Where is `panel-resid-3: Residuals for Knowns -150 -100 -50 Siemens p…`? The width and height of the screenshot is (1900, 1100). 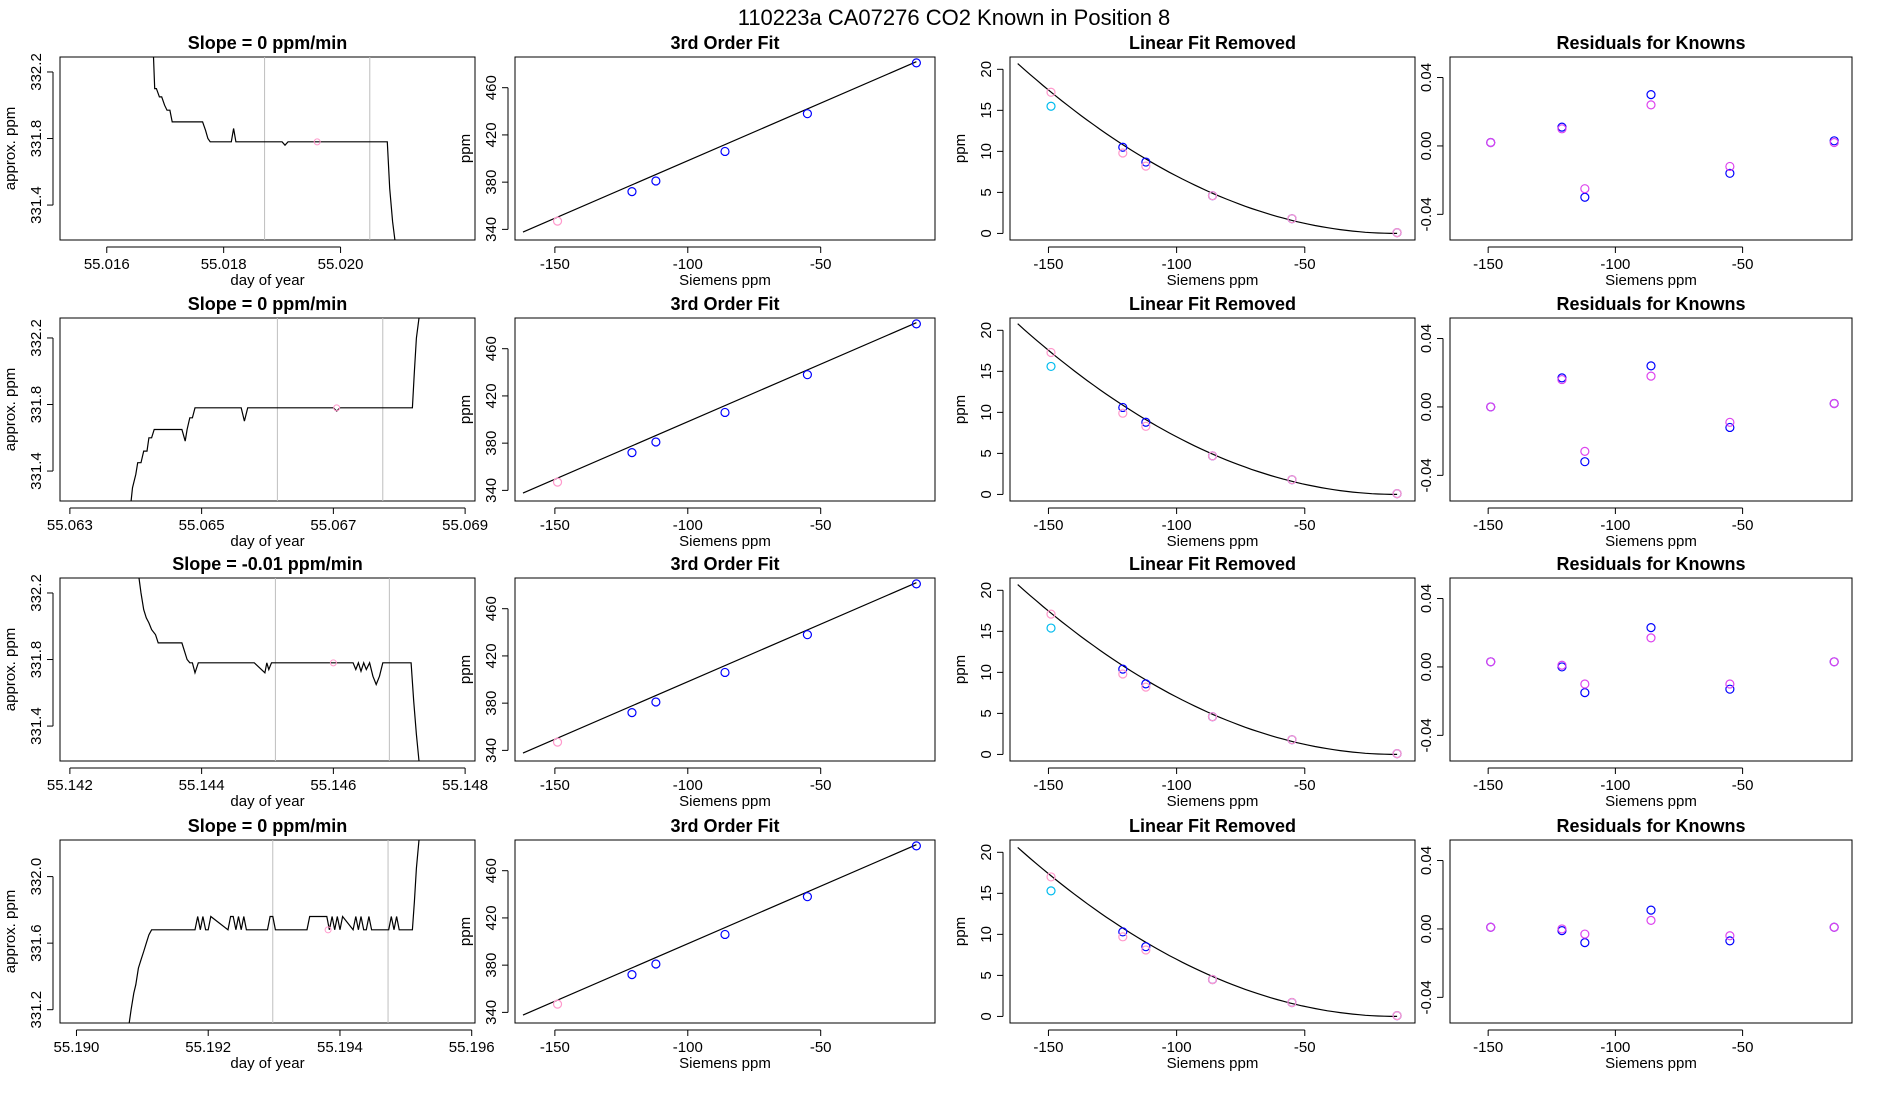
panel-resid-3: Residuals for Knowns -150 -100 -50 Siemens p… is located at coordinates (1635, 682).